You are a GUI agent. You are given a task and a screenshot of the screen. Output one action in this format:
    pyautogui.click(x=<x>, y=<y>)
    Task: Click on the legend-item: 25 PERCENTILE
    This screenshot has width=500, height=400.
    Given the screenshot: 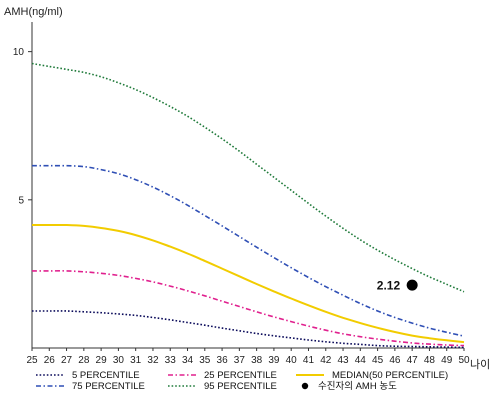 What is the action you would take?
    pyautogui.click(x=222, y=375)
    